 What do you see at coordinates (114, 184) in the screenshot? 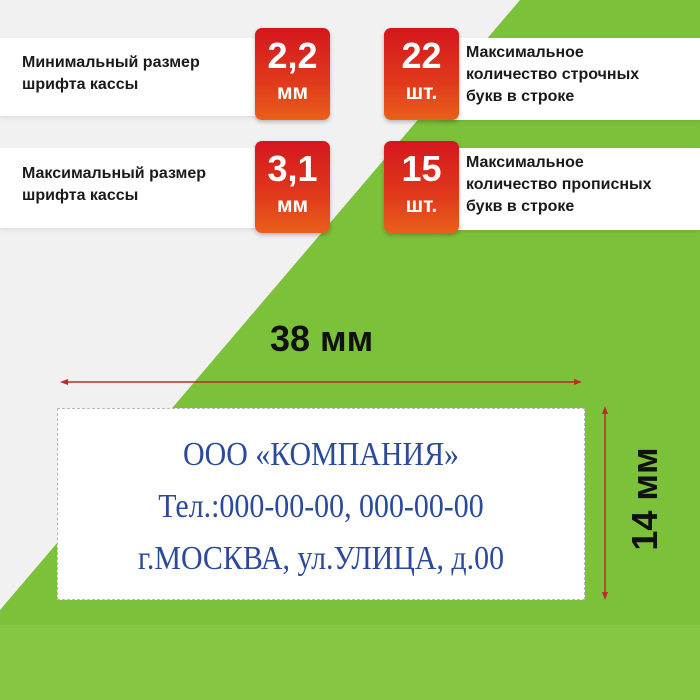
I see `spec-label-max-size: Максимальный размер шрифта кассы` at bounding box center [114, 184].